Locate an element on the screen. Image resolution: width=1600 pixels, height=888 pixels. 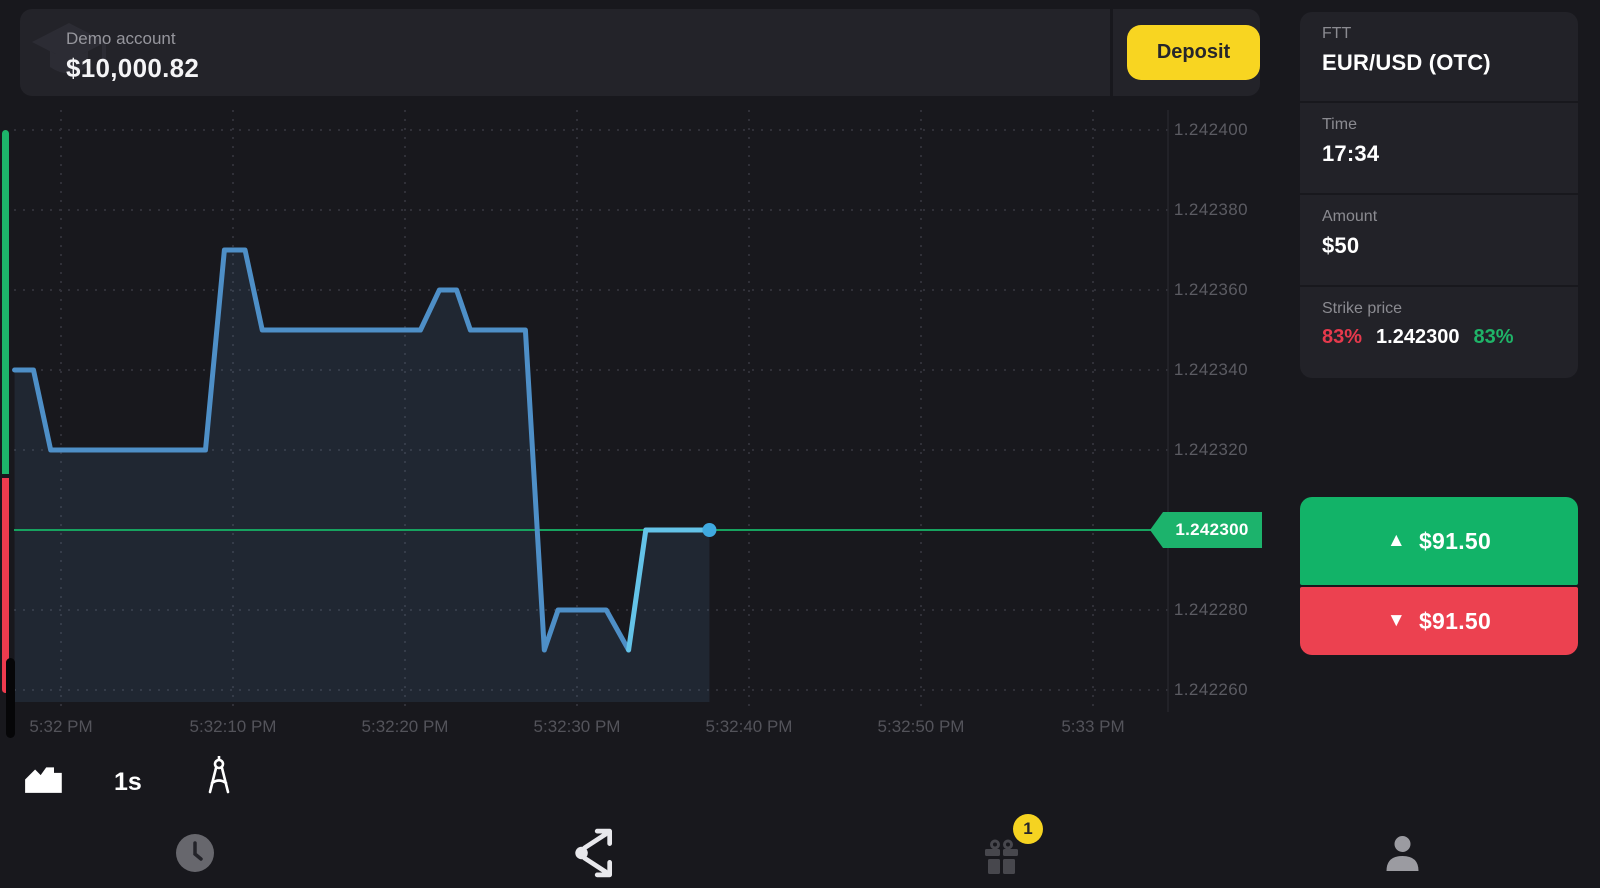
time-tick-label: 5:32:40 PM is located at coordinates (749, 726).